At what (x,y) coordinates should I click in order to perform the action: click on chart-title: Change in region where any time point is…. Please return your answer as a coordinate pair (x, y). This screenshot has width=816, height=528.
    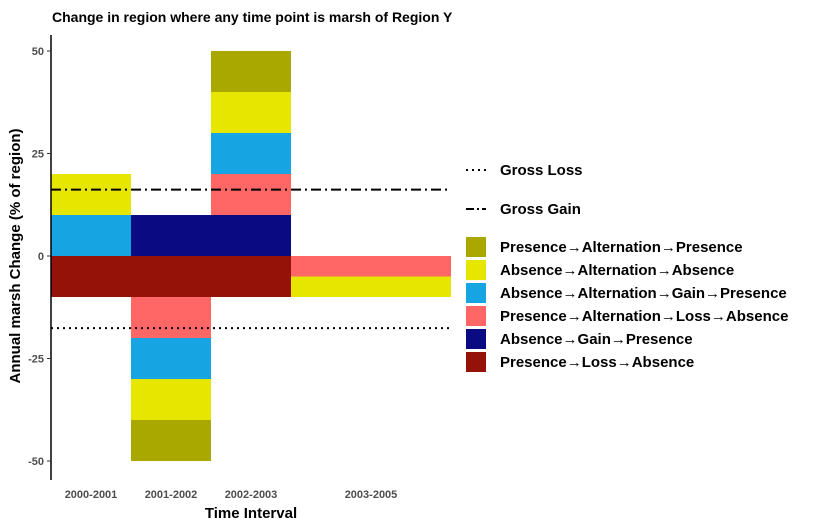
    Looking at the image, I should click on (252, 17).